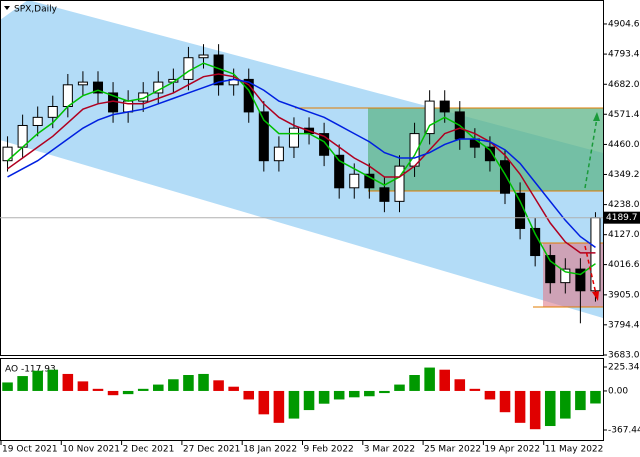  Describe the element at coordinates (91, 450) in the screenshot. I see `x-tick-label: 10 Nov 2021` at that location.